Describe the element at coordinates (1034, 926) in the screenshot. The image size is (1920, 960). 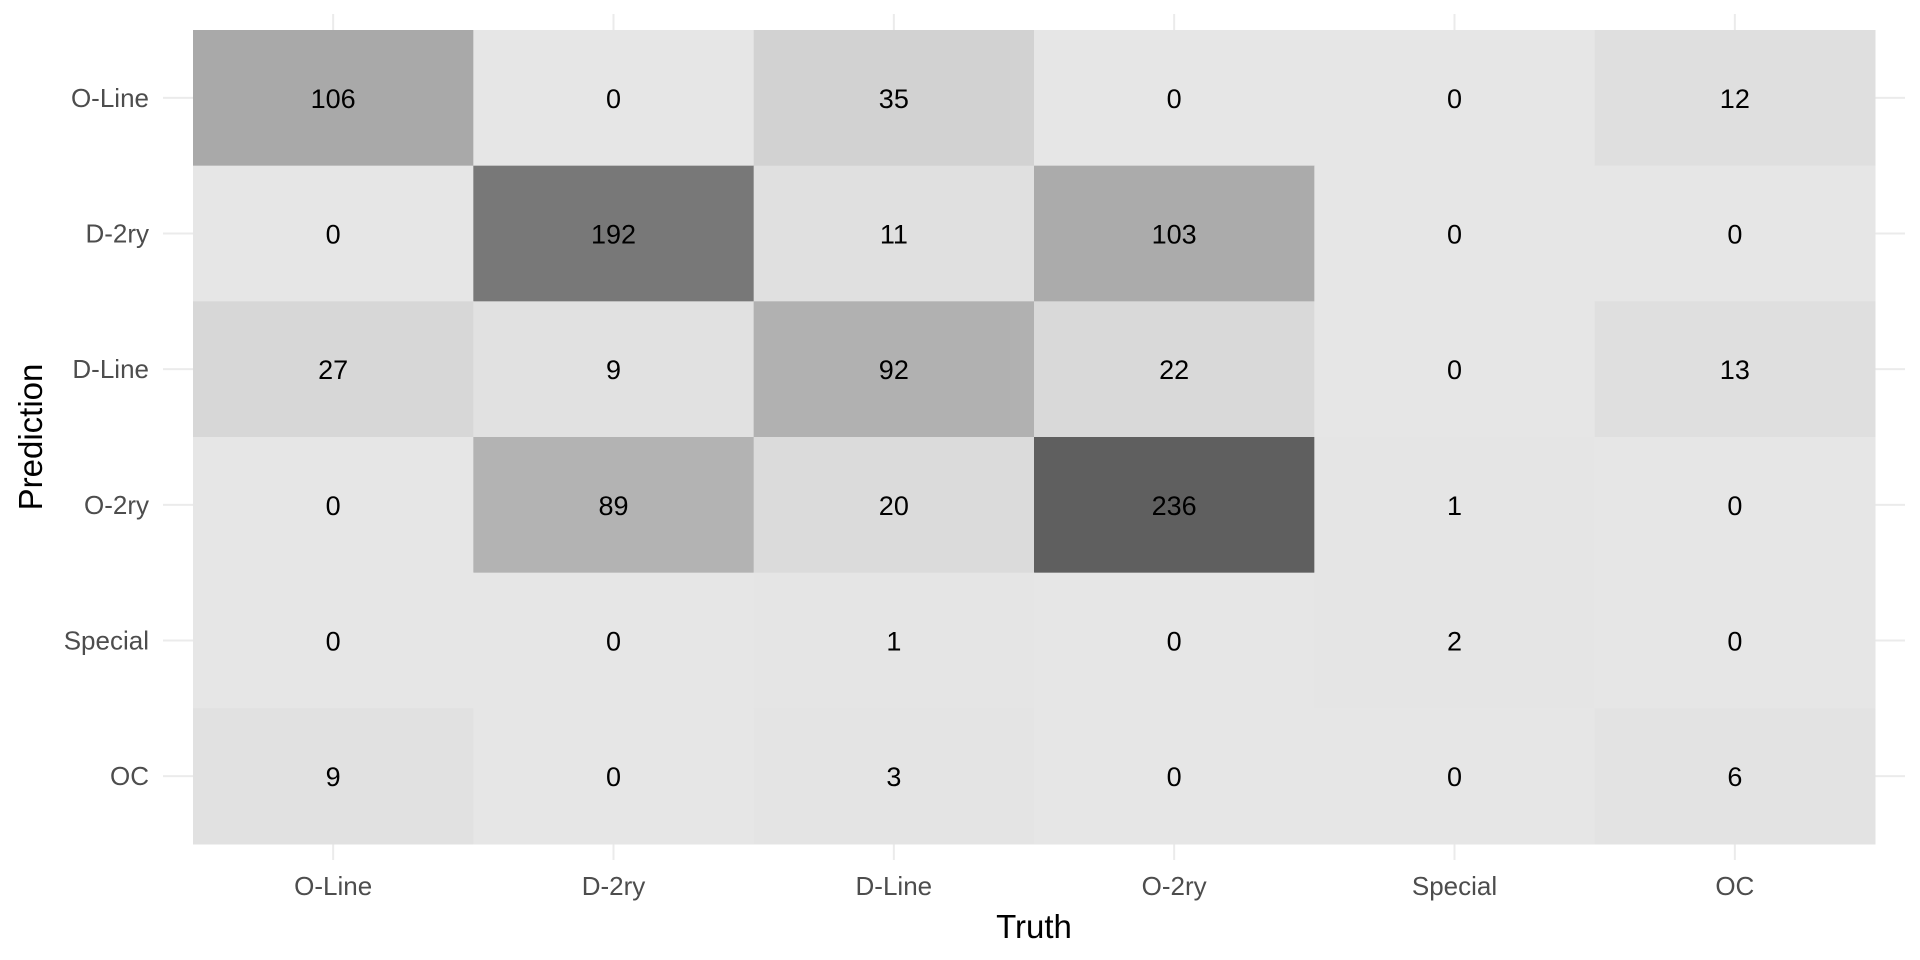
I see `x-axis-title: Truth` at that location.